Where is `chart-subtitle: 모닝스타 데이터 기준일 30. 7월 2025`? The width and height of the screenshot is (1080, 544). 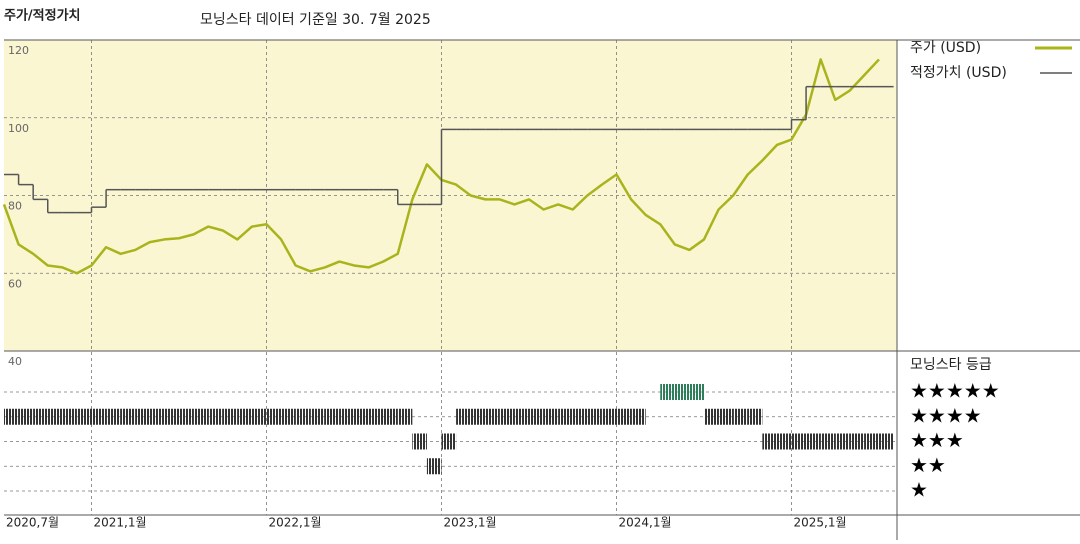
chart-subtitle: 모닝스타 데이터 기준일 30. 7월 2025 is located at coordinates (315, 20).